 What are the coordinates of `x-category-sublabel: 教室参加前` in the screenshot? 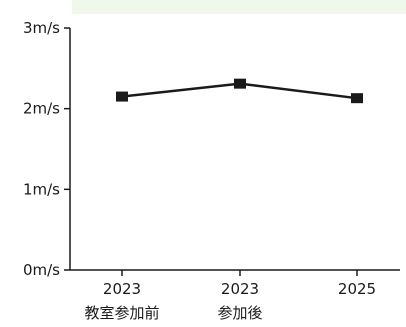 It's located at (121, 313).